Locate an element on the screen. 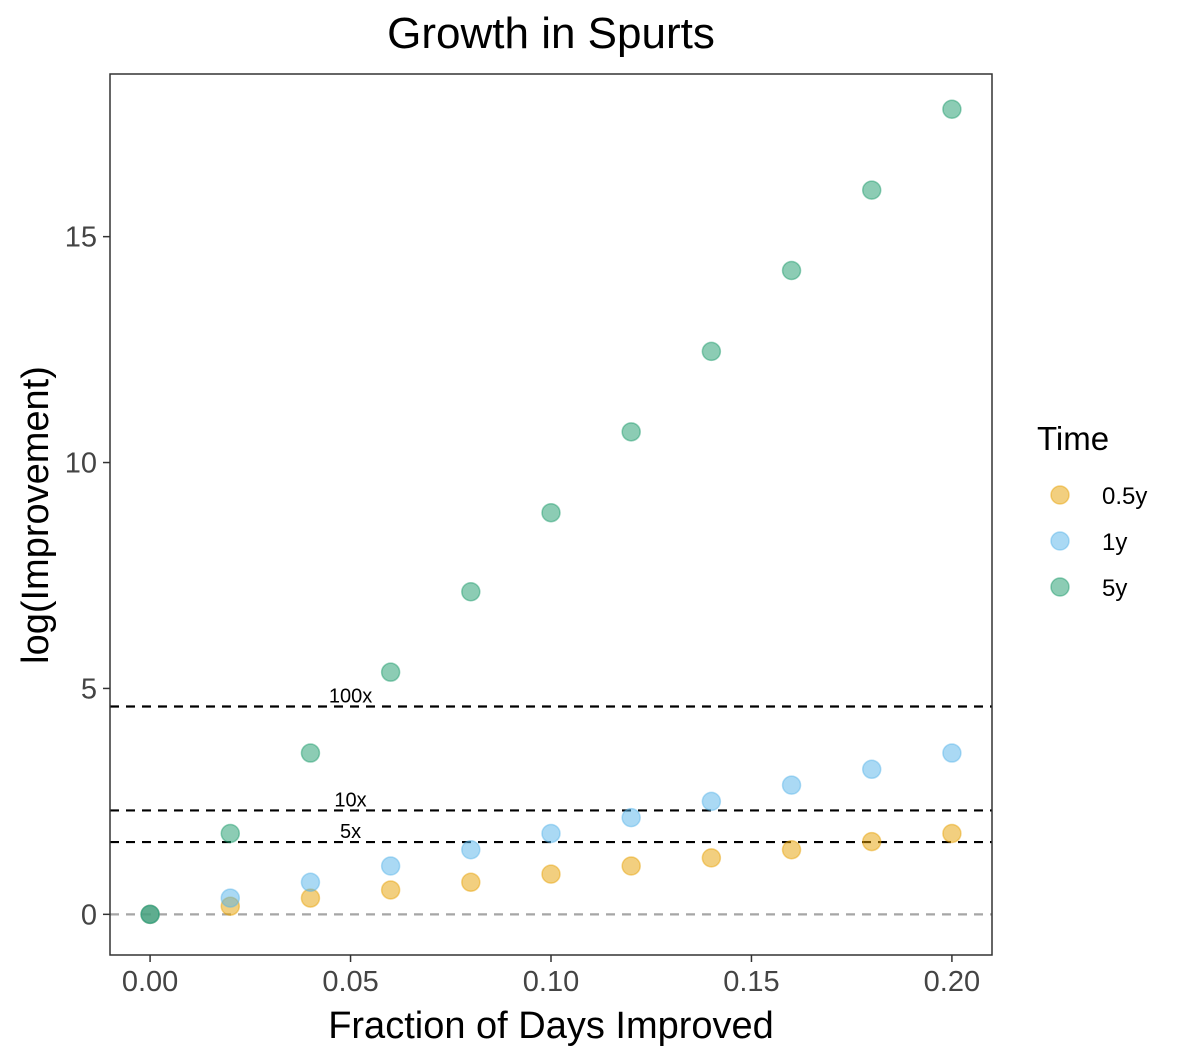  reference-line-label: 10x is located at coordinates (350, 800).